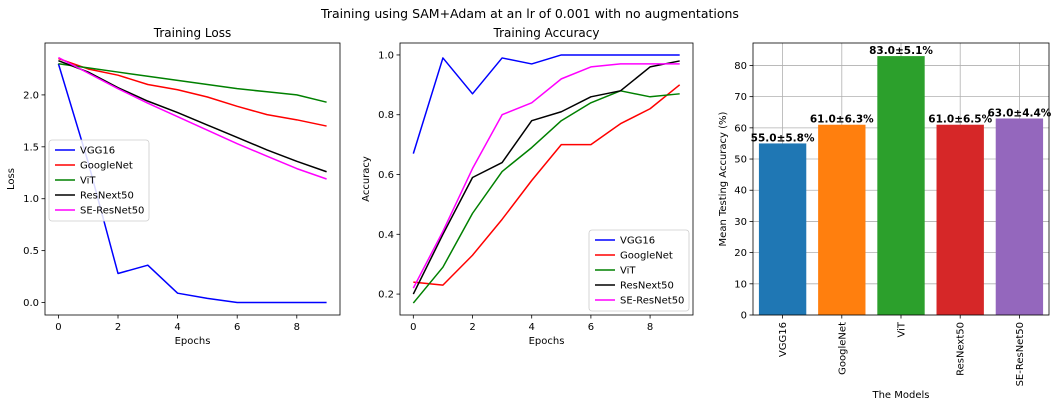  What do you see at coordinates (740, 160) in the screenshot?
I see `y-tick-label: 50` at bounding box center [740, 160].